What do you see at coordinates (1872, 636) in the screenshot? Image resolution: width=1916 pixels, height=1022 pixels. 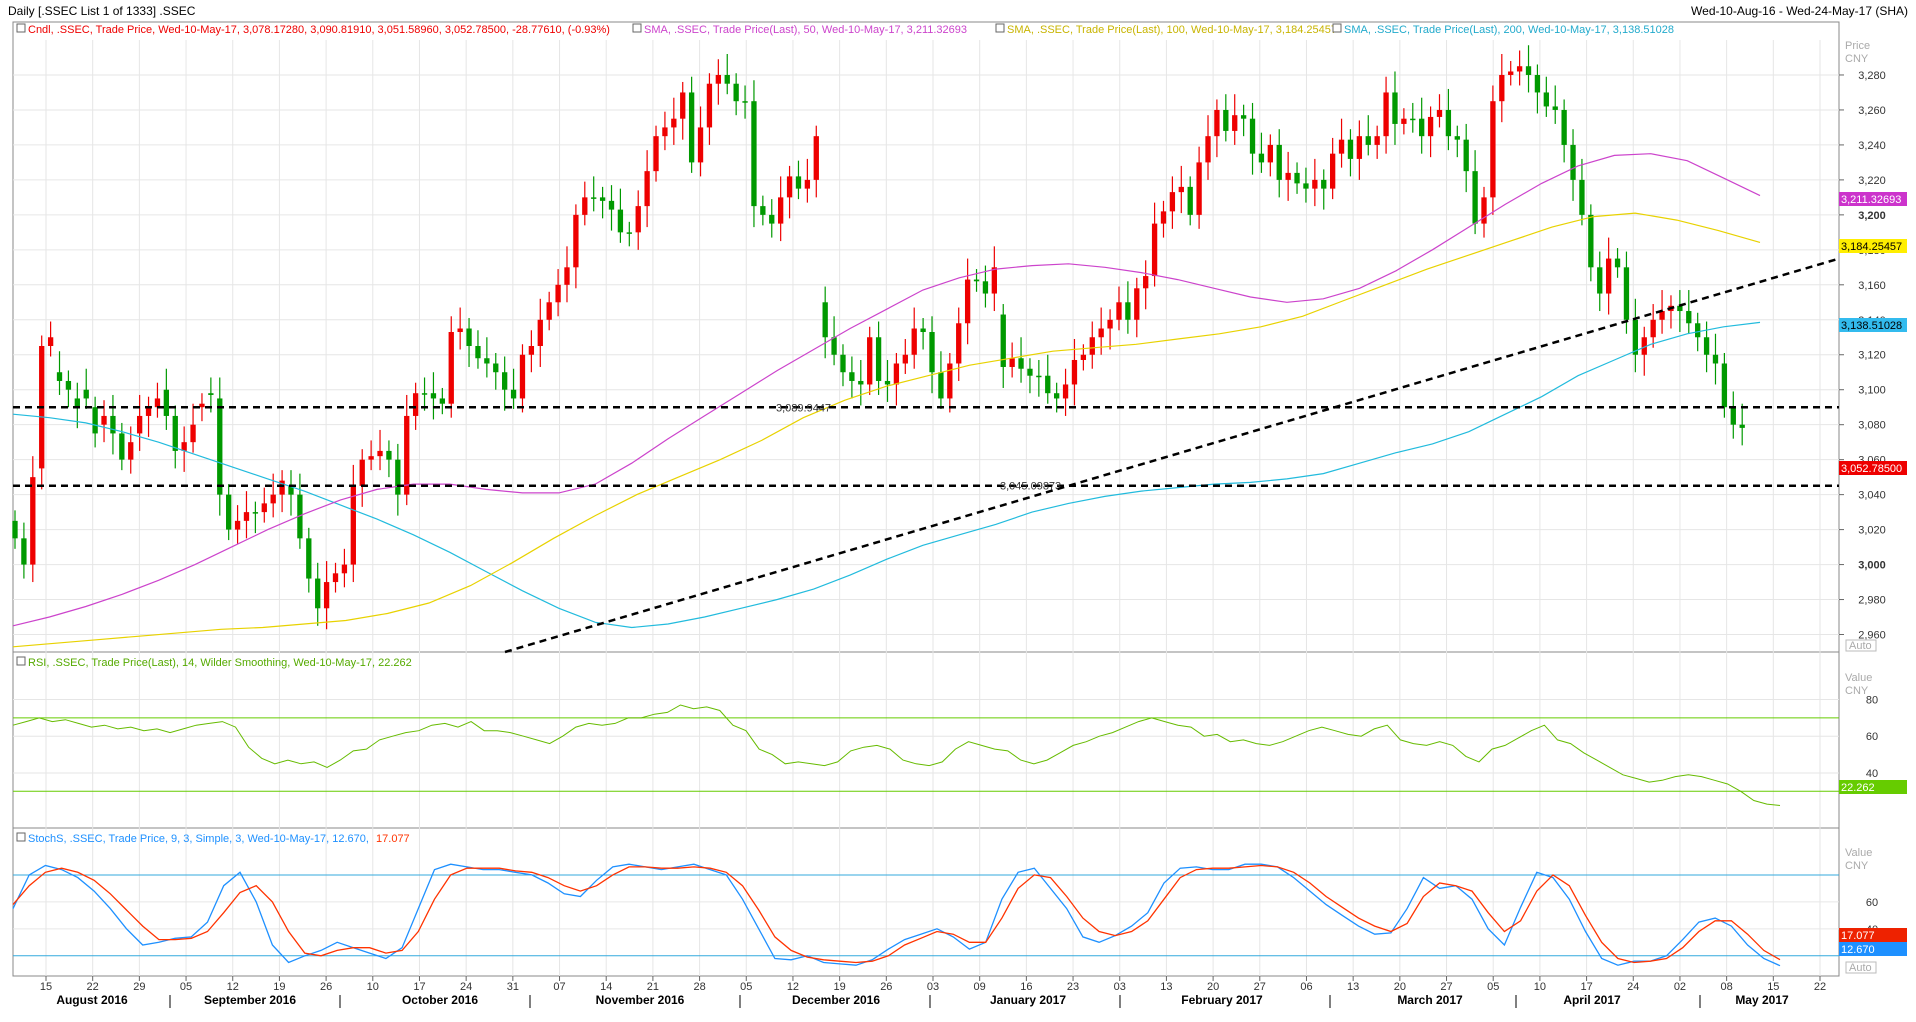 I see `price-tick-label: 2,960` at bounding box center [1872, 636].